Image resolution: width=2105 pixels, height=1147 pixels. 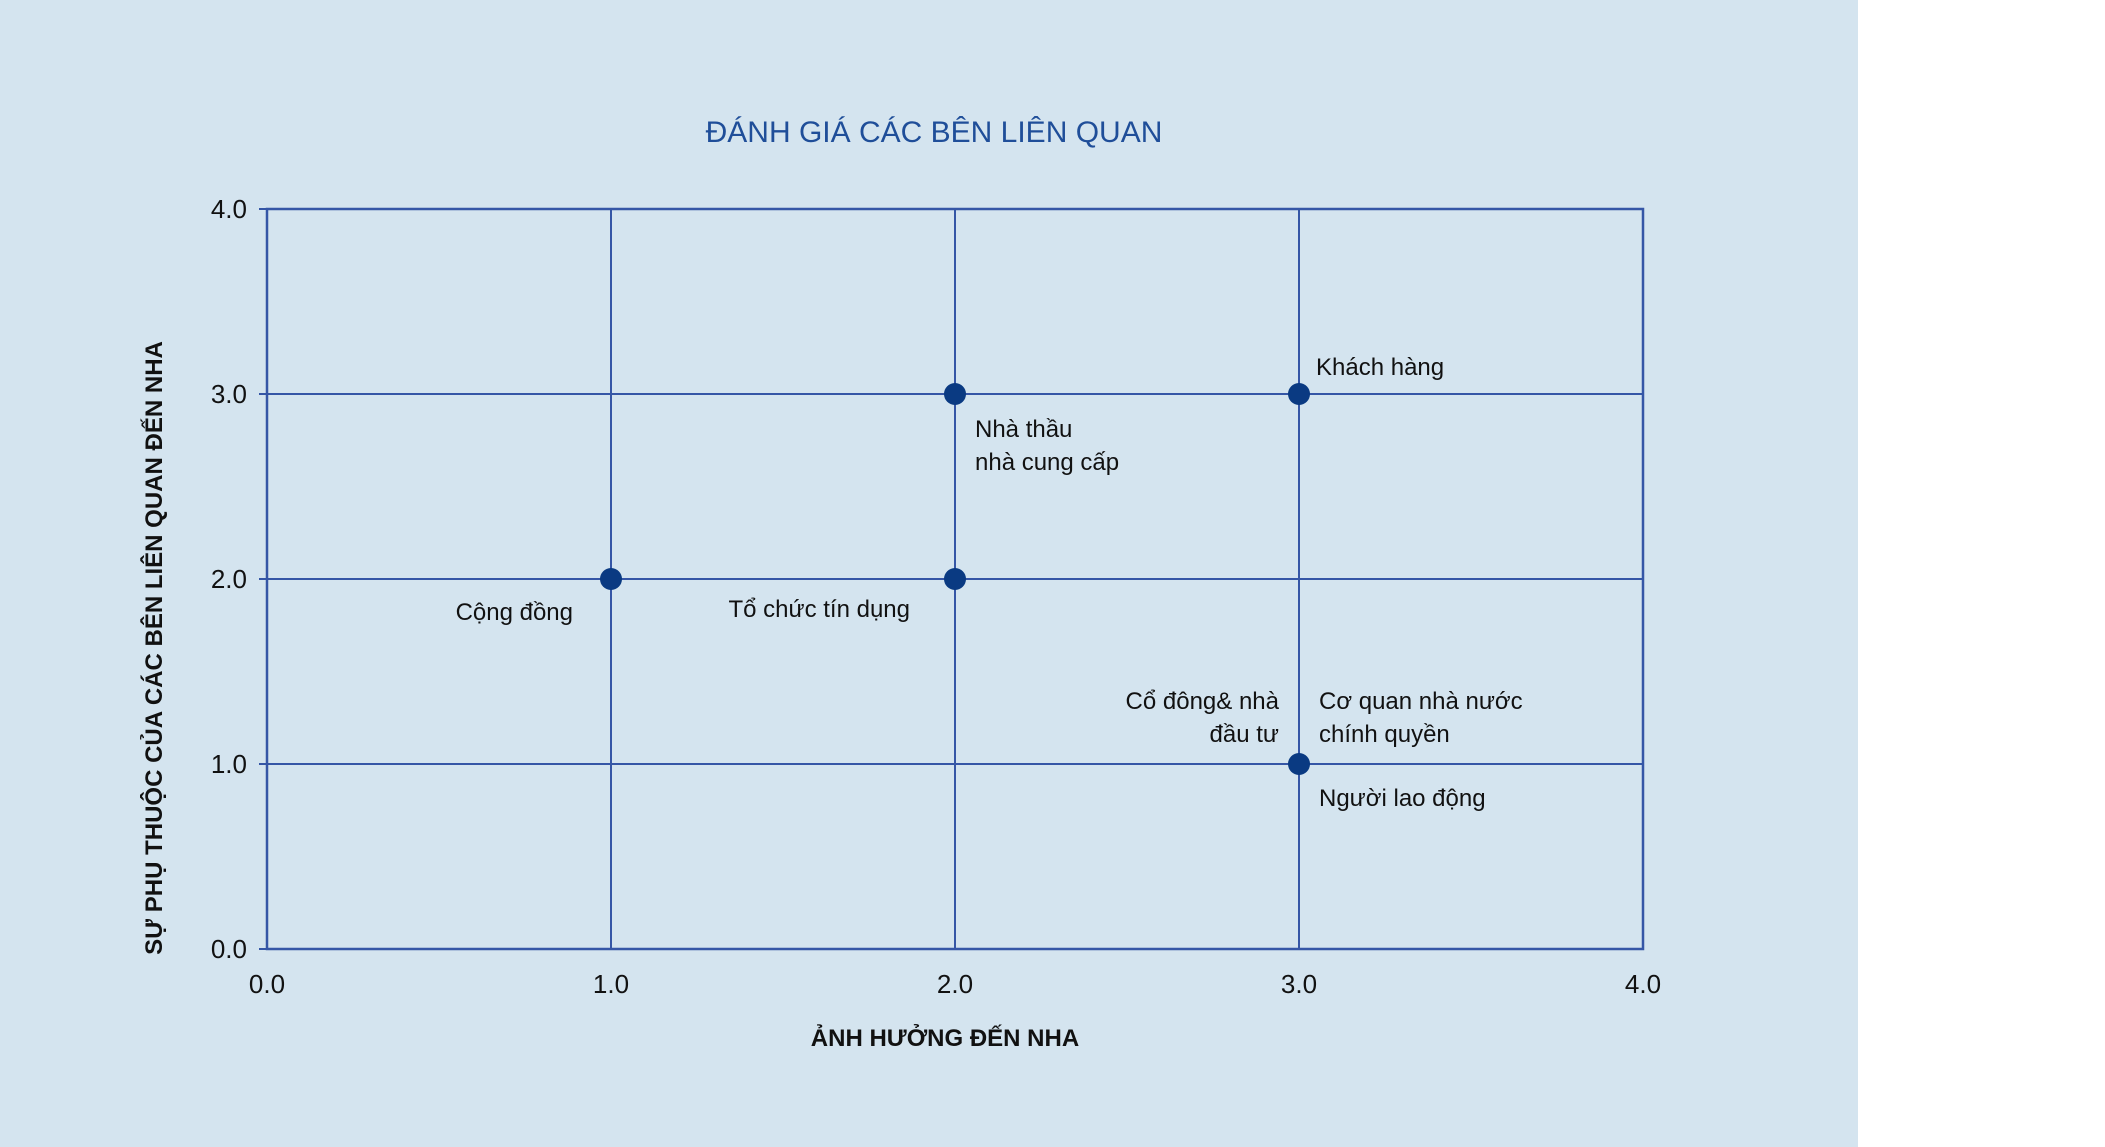 What do you see at coordinates (229, 209) in the screenshot?
I see `y-tick-label-4: 4.0` at bounding box center [229, 209].